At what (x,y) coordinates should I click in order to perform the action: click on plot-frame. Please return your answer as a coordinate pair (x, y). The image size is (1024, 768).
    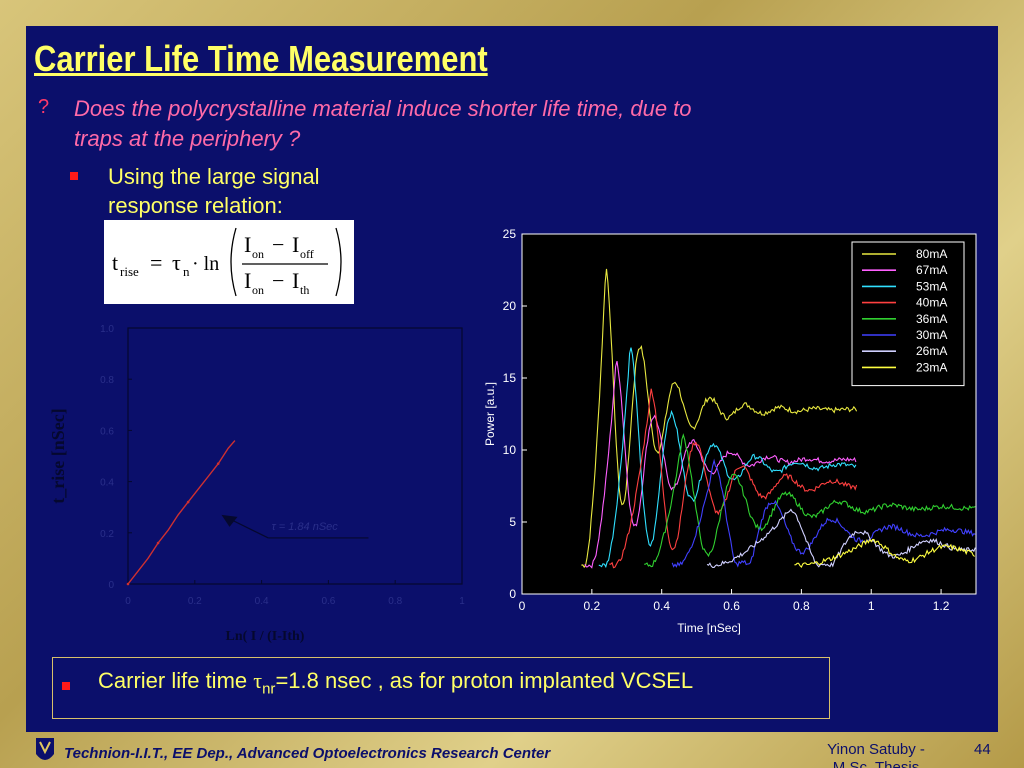
    Looking at the image, I should click on (295, 456).